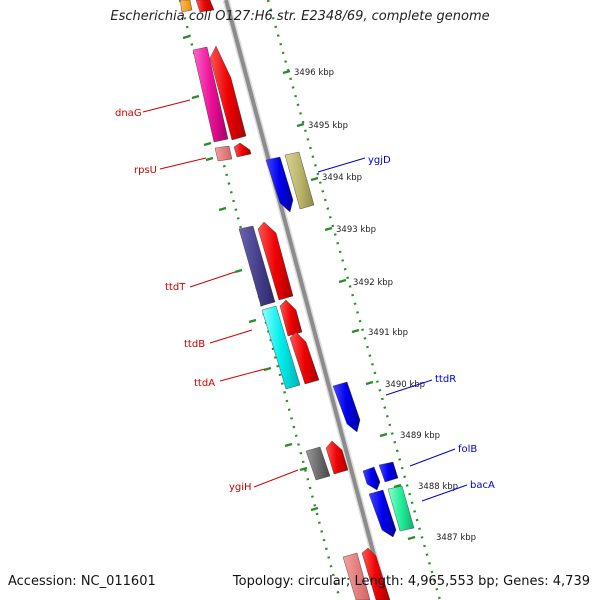 The width and height of the screenshot is (600, 600). I want to click on tick-label: 3495 kbp, so click(328, 126).